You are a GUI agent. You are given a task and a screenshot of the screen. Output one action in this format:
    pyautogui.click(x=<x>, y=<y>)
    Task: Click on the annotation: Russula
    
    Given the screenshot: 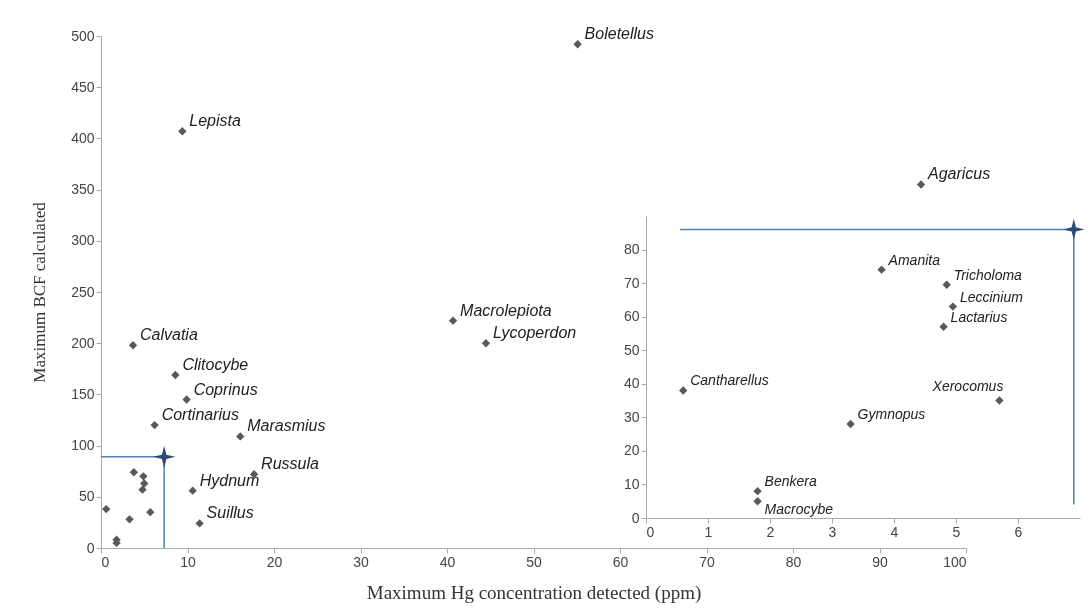 What is the action you would take?
    pyautogui.click(x=290, y=464)
    